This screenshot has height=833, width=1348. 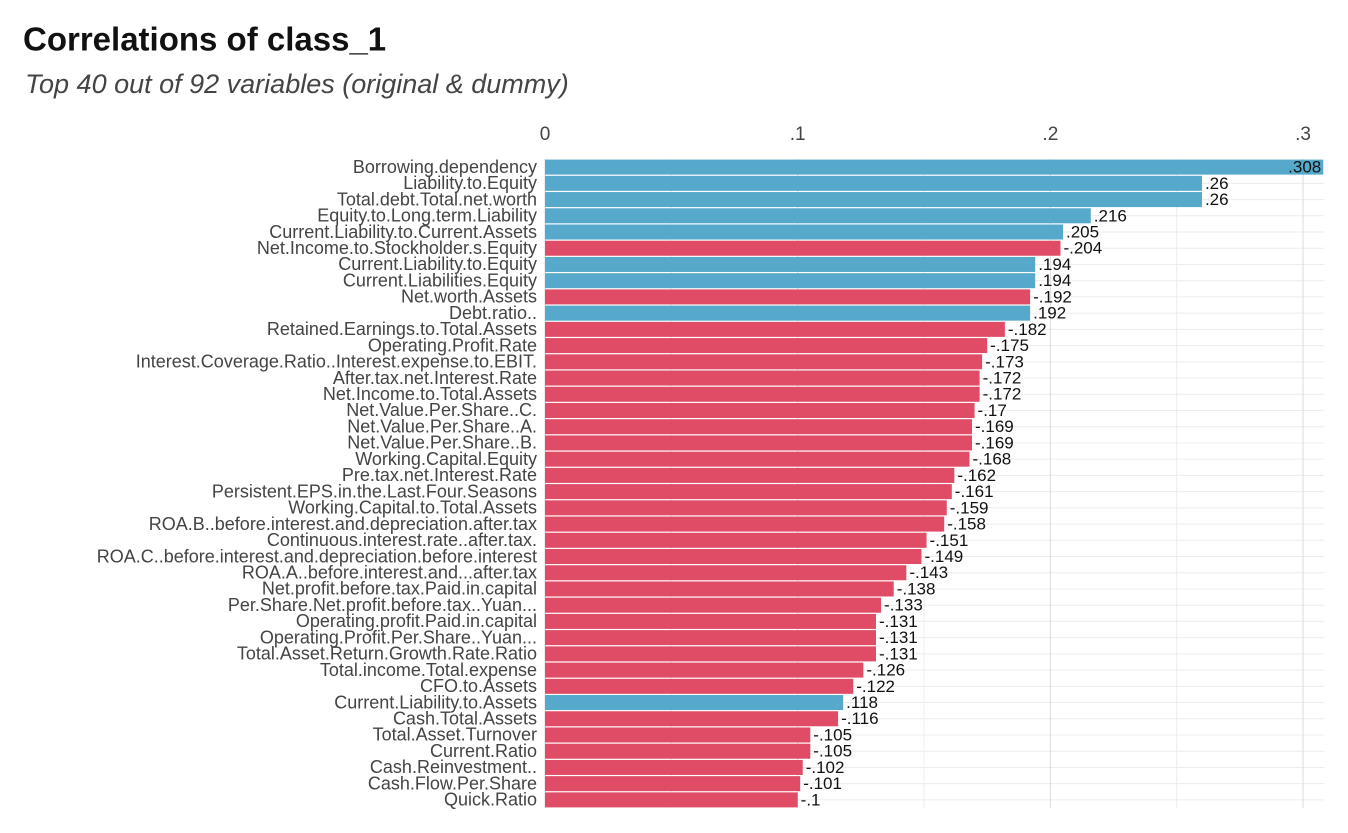 I want to click on value-label: -.149, so click(x=943, y=556).